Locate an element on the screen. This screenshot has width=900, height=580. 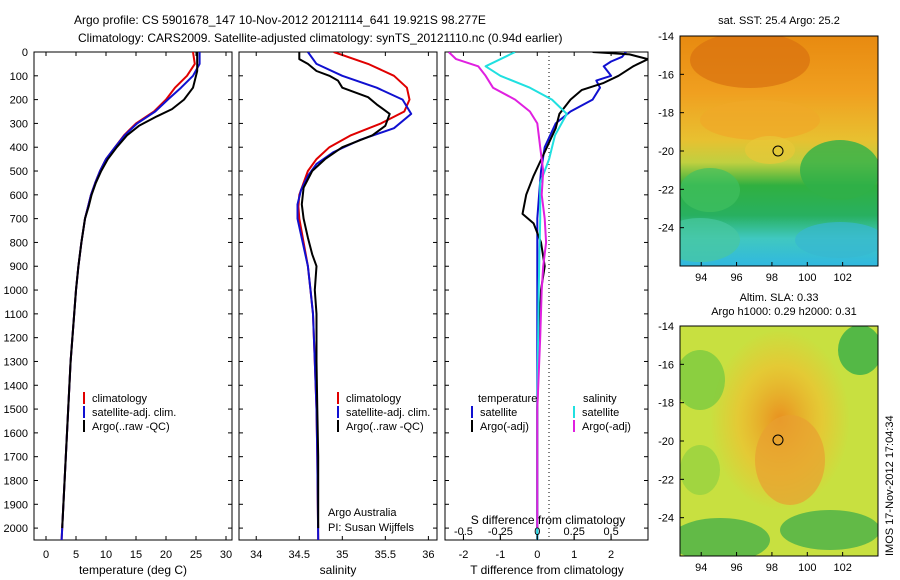
s-tick-label: -0.25 is located at coordinates (500, 532).